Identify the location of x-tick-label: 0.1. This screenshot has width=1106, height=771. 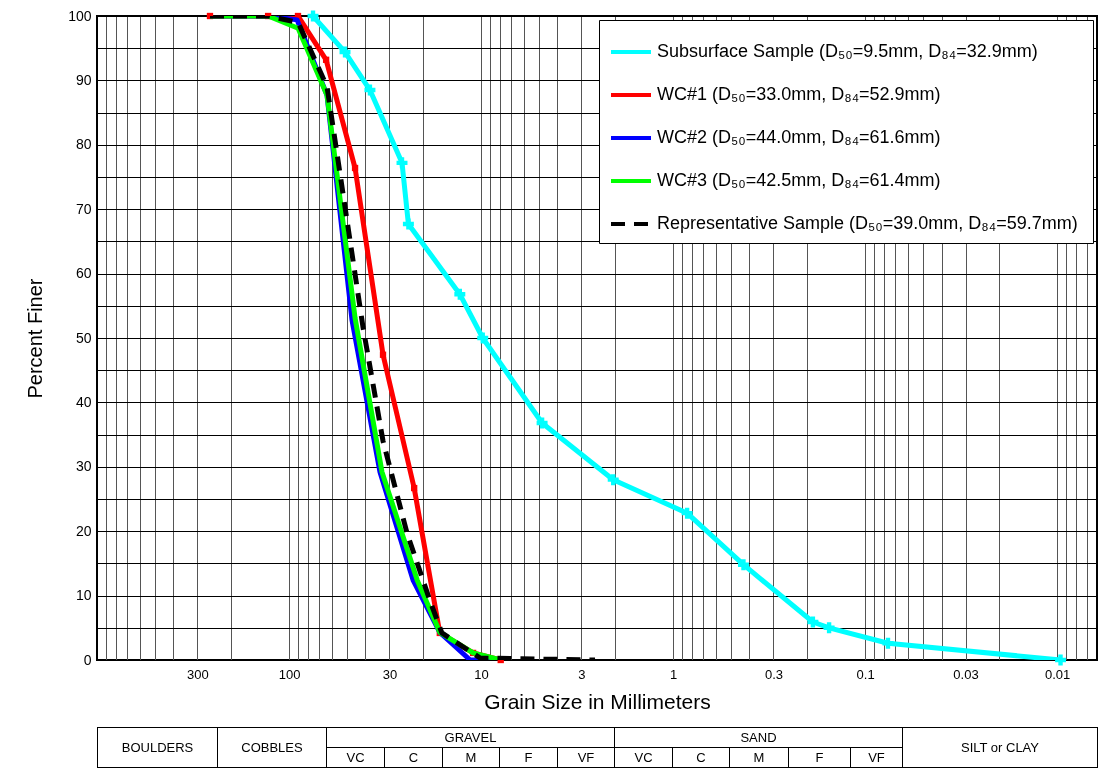
(865, 674).